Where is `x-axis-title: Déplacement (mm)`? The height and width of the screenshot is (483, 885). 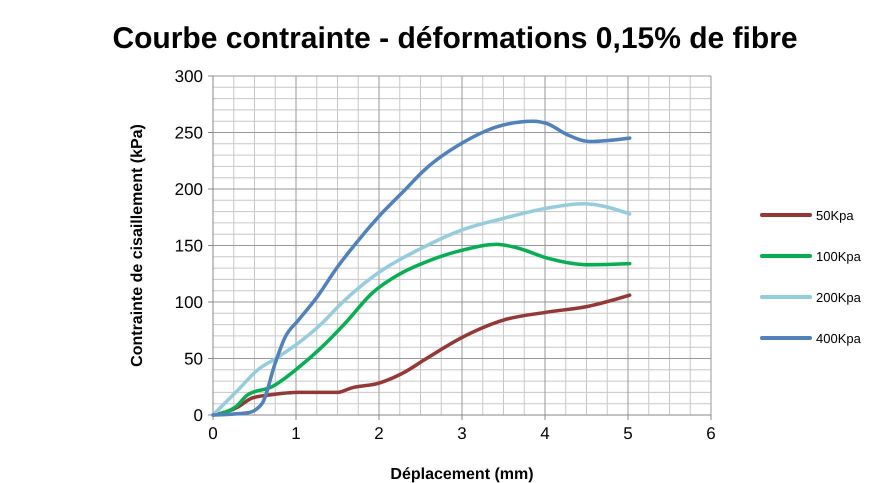
x-axis-title: Déplacement (mm) is located at coordinates (462, 474).